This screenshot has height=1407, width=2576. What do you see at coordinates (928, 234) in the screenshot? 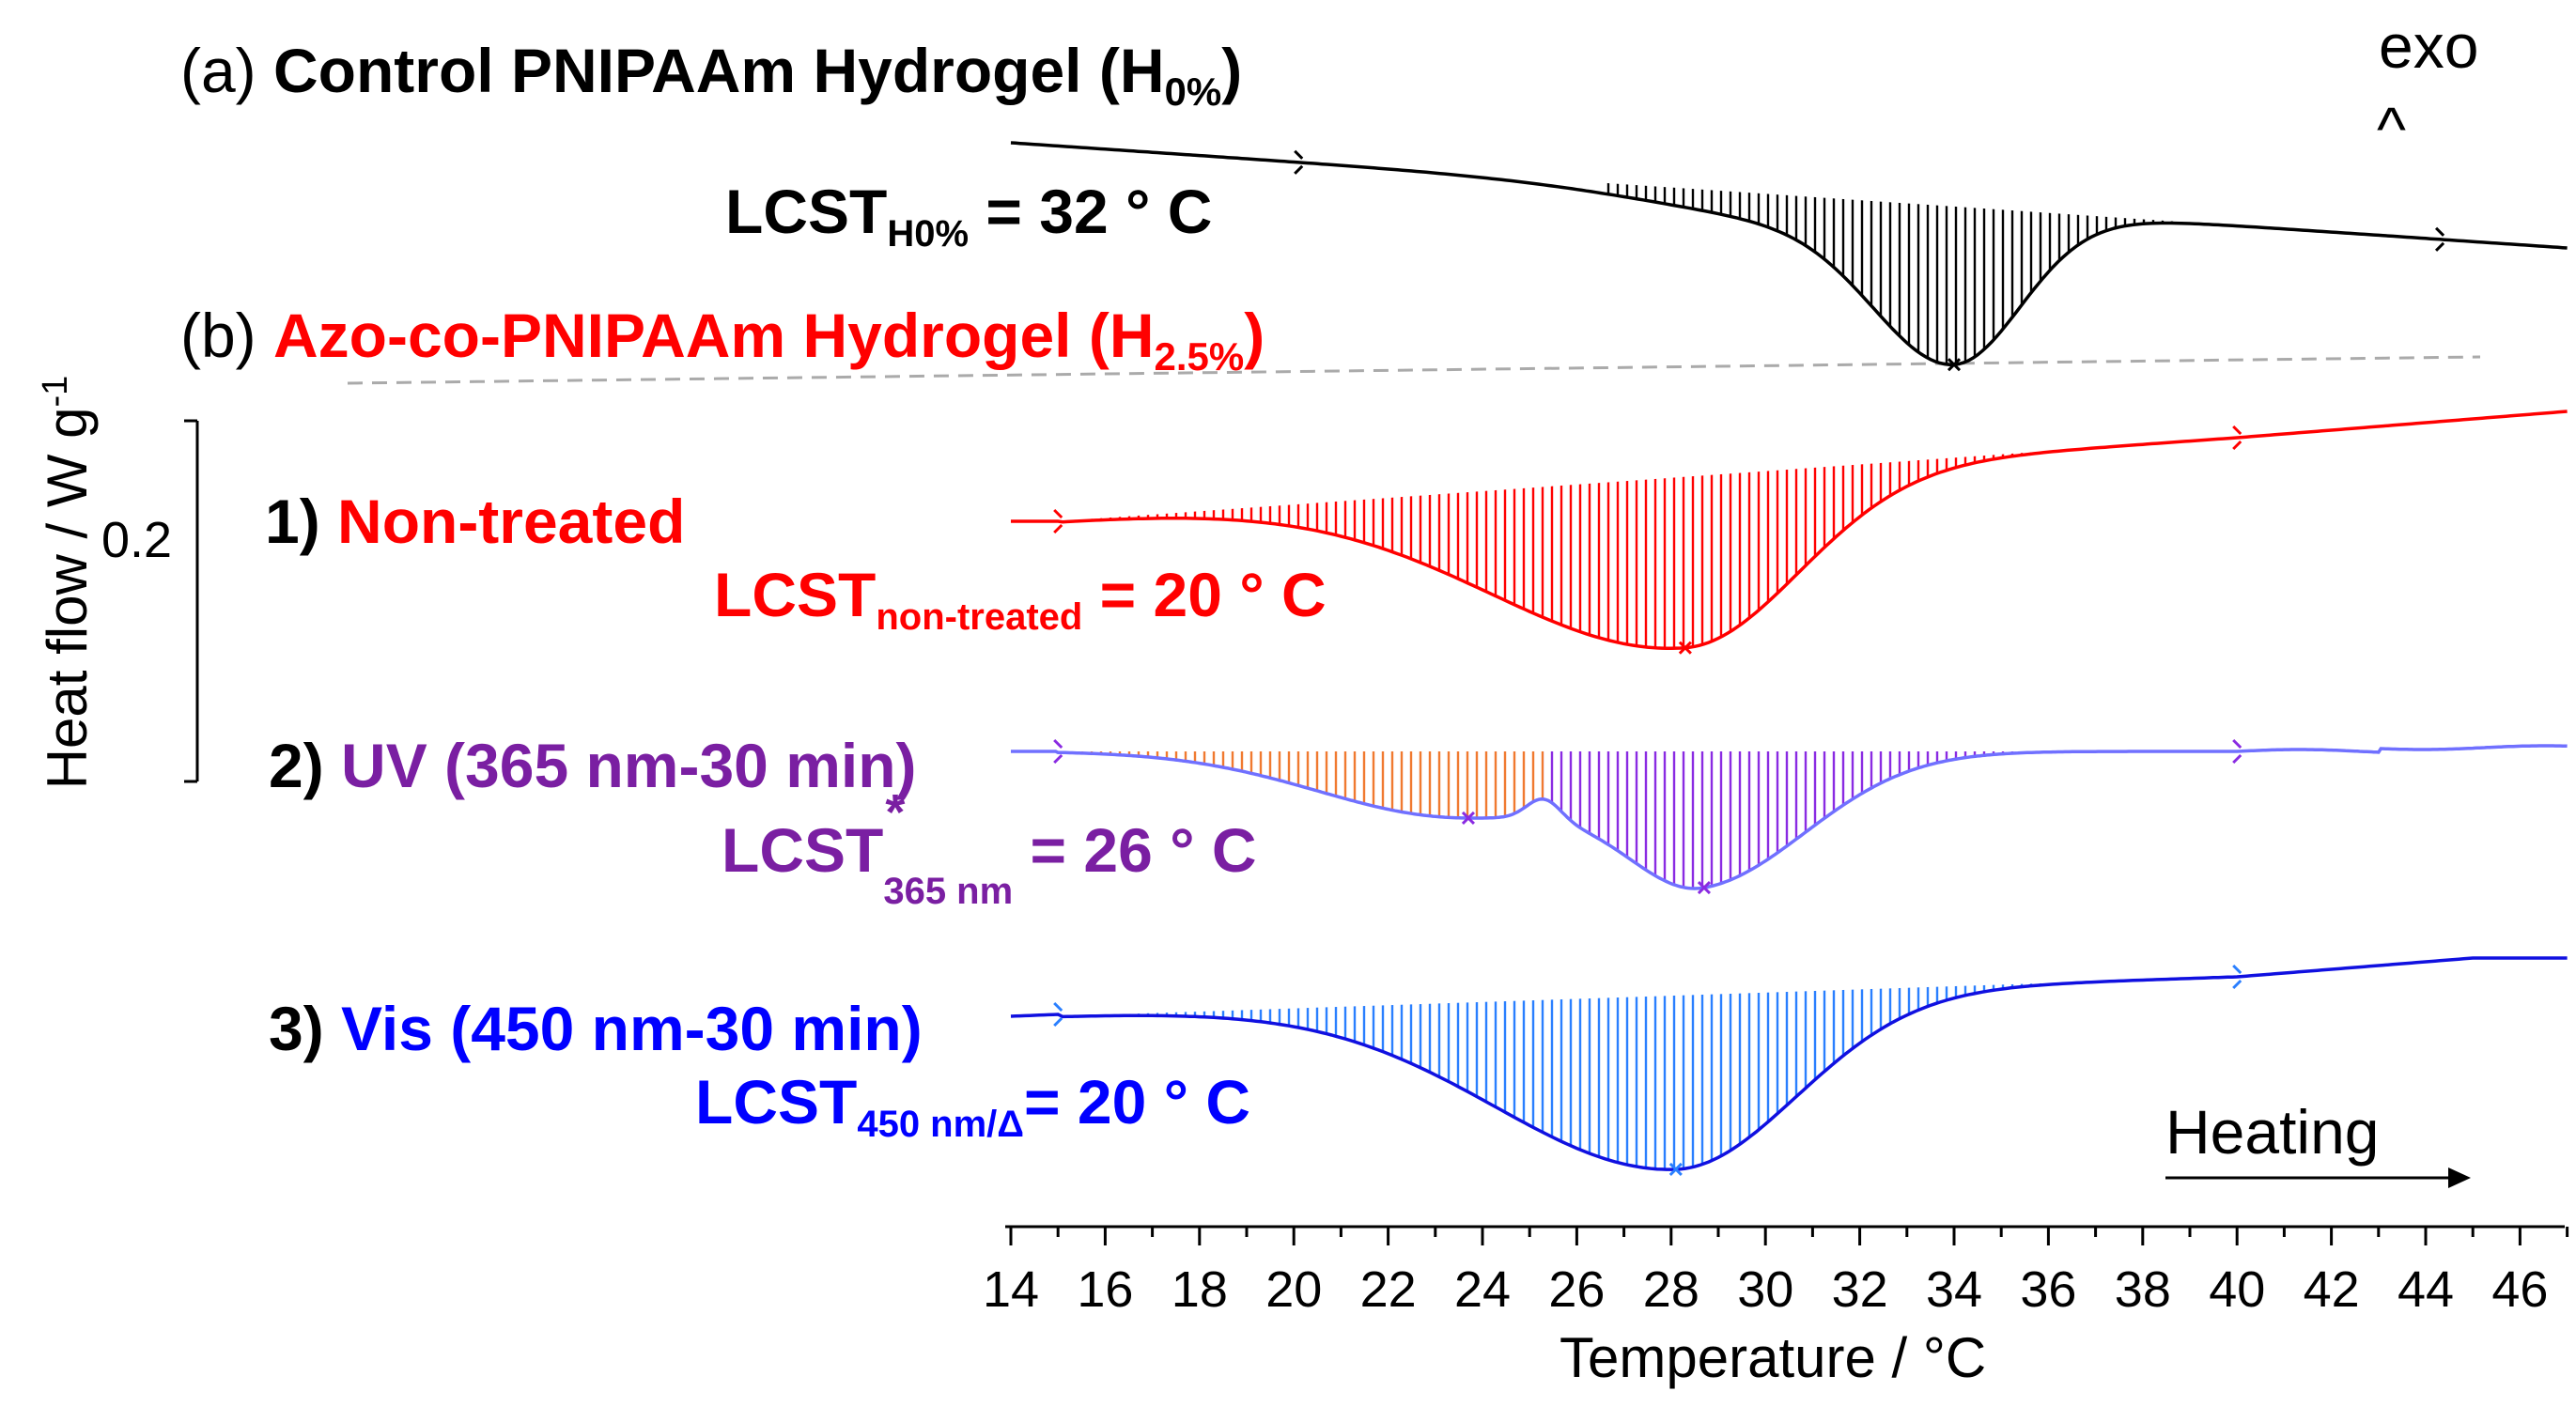
I see `panel-a-lcst-sub: H0%` at bounding box center [928, 234].